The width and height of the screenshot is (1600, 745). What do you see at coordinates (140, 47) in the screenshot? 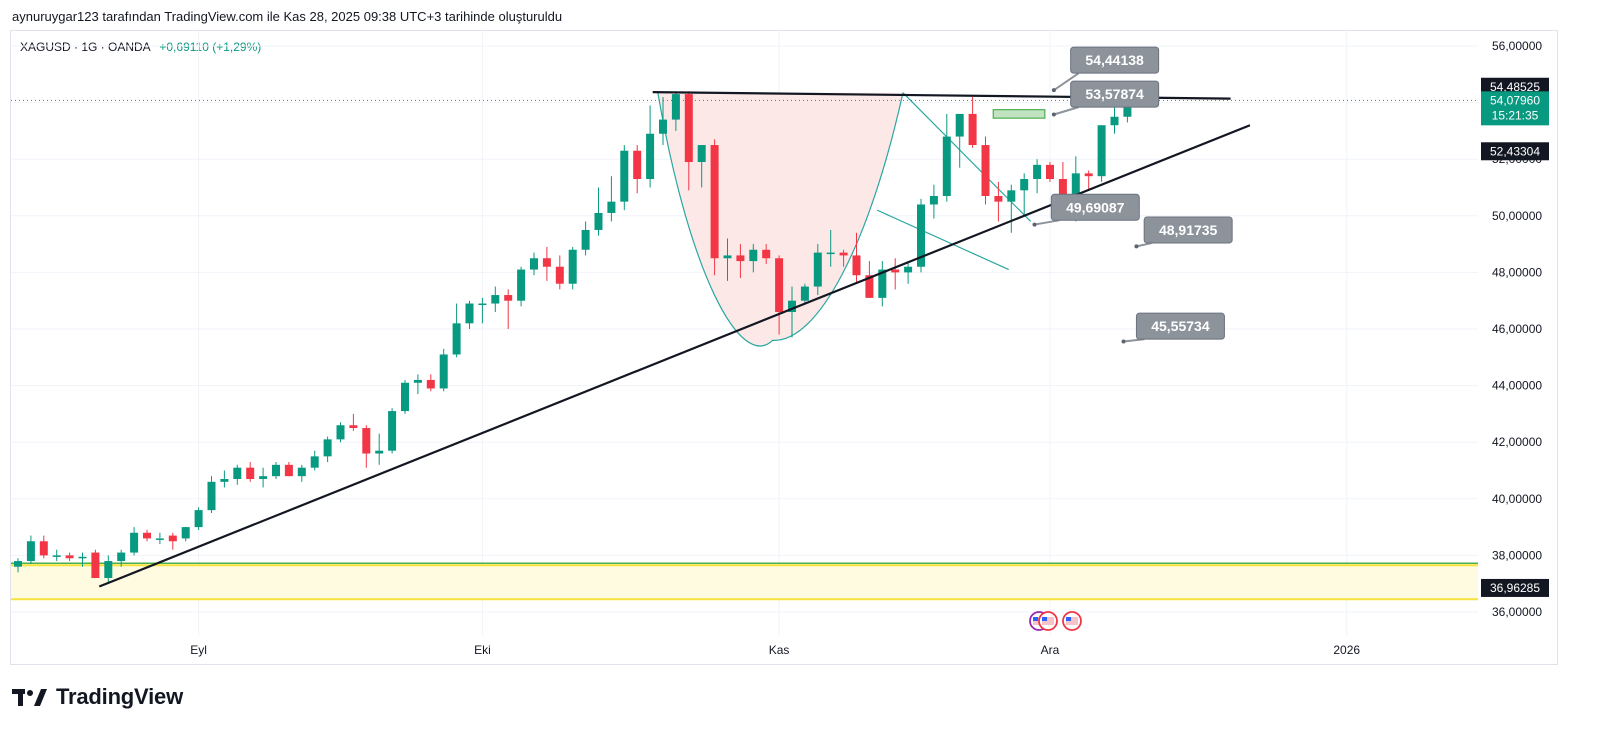
I see `symbol-legend: XAGUSD · 1G · OANDA +0,69110 (+1,29%)` at bounding box center [140, 47].